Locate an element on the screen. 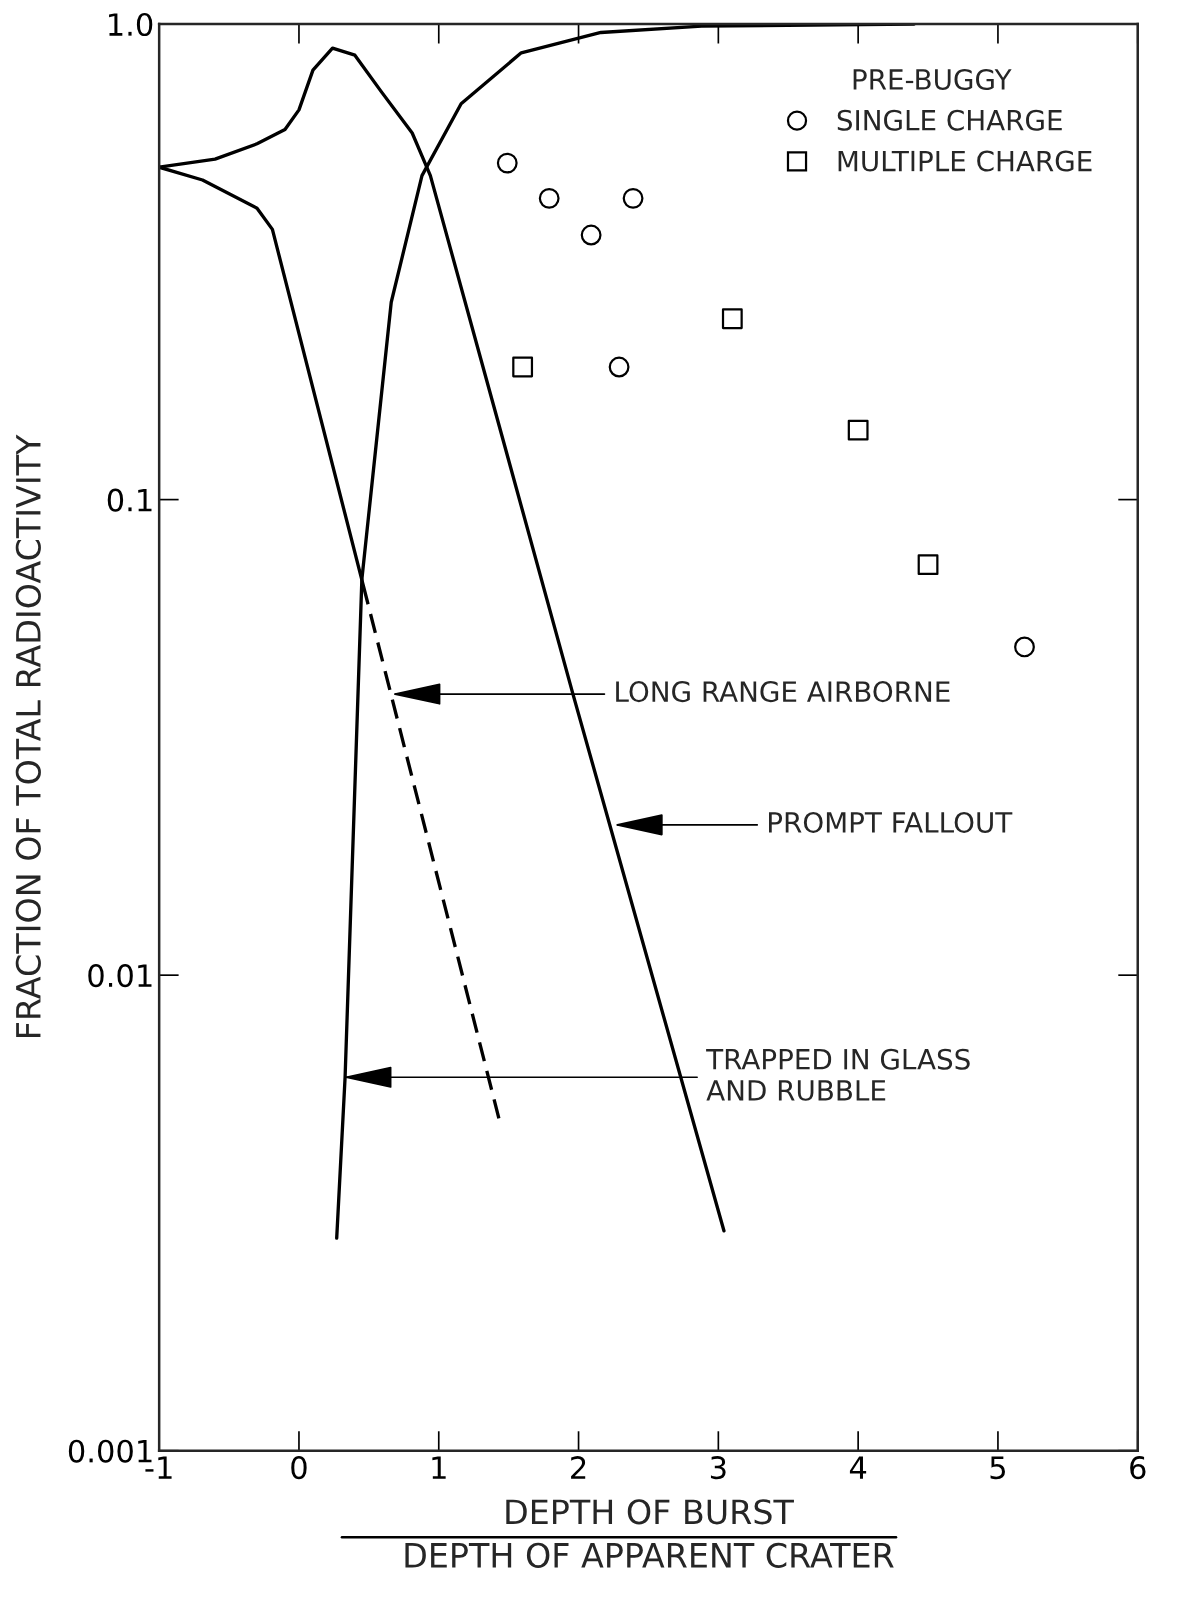 This screenshot has height=1603, width=1179. x-tick-label: 3 is located at coordinates (718, 1468).